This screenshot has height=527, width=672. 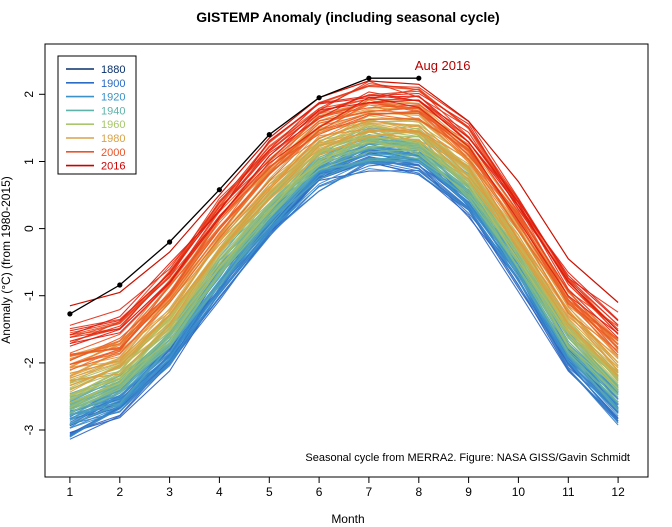 I want to click on y-tick-label: -1, so click(x=29, y=295).